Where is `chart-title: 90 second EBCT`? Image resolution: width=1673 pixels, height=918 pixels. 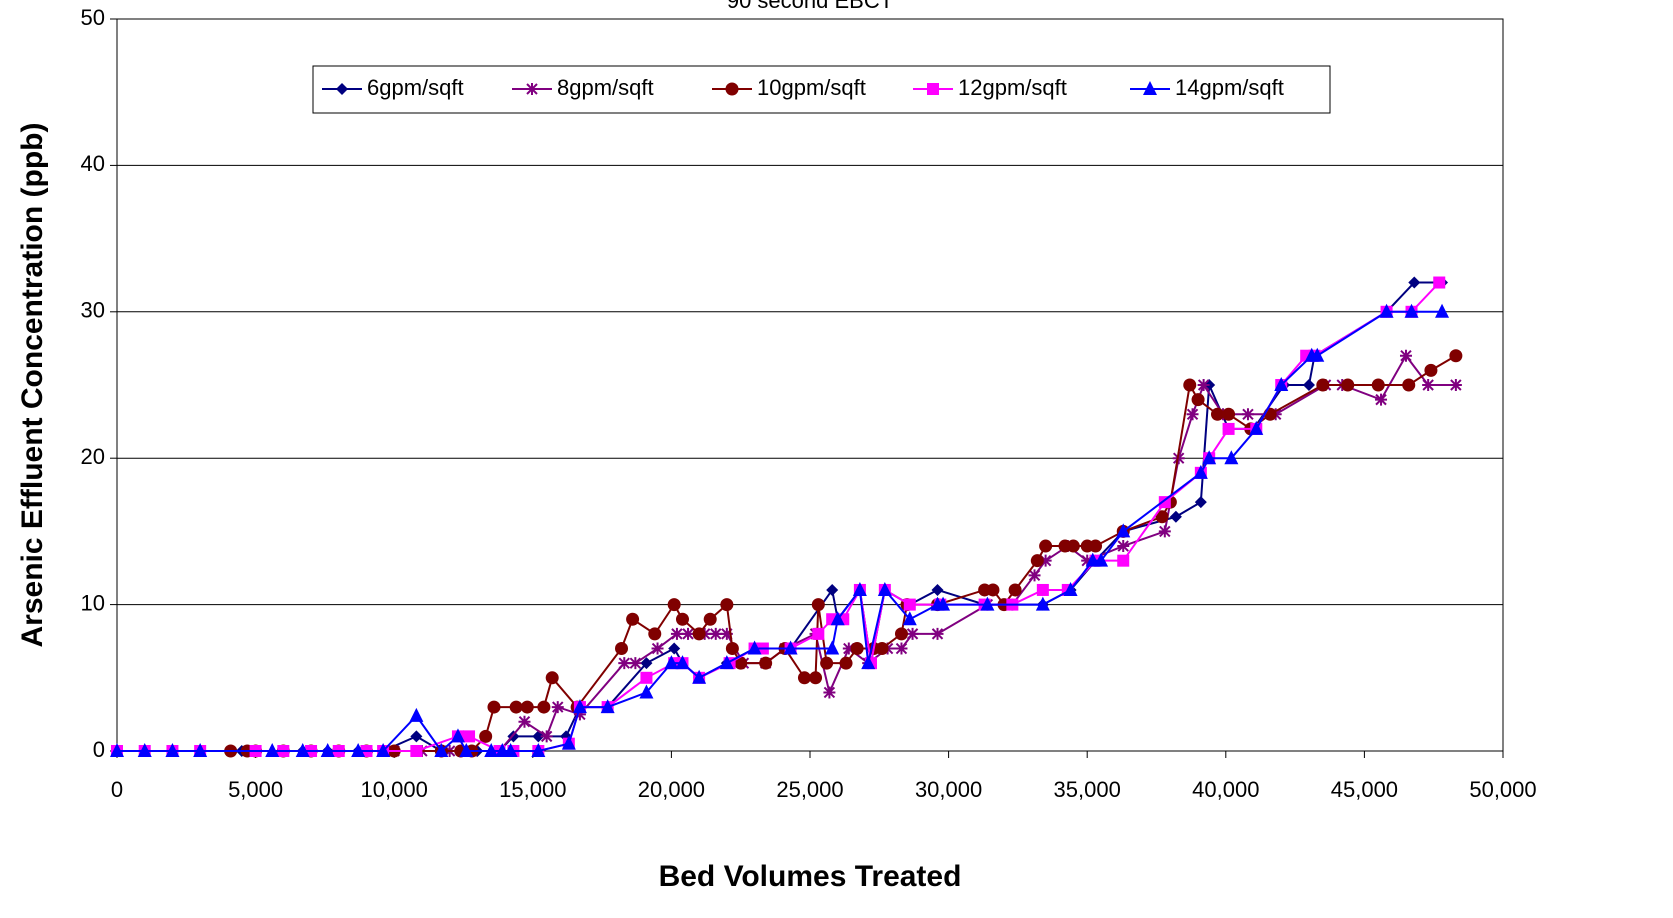 chart-title: 90 second EBCT is located at coordinates (810, 6).